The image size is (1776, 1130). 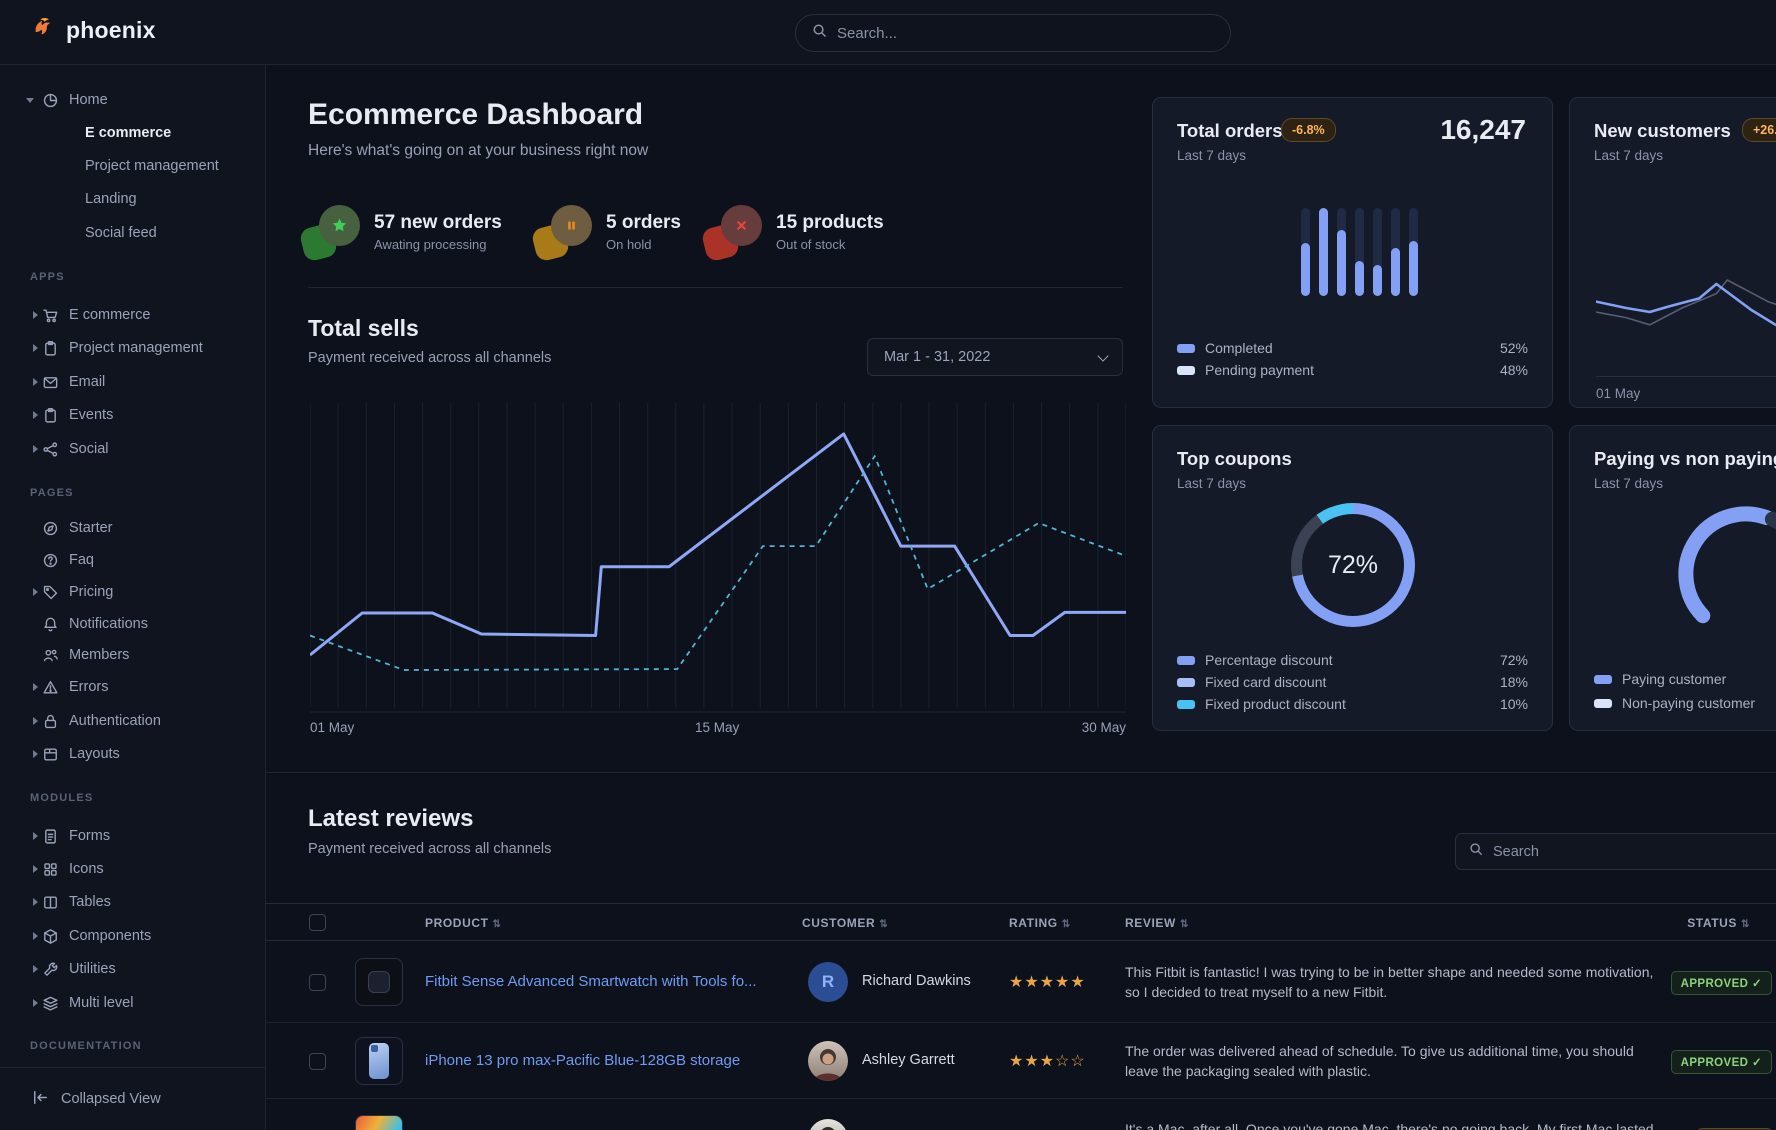 What do you see at coordinates (111, 199) in the screenshot?
I see `sidebar-item-landing: Landing` at bounding box center [111, 199].